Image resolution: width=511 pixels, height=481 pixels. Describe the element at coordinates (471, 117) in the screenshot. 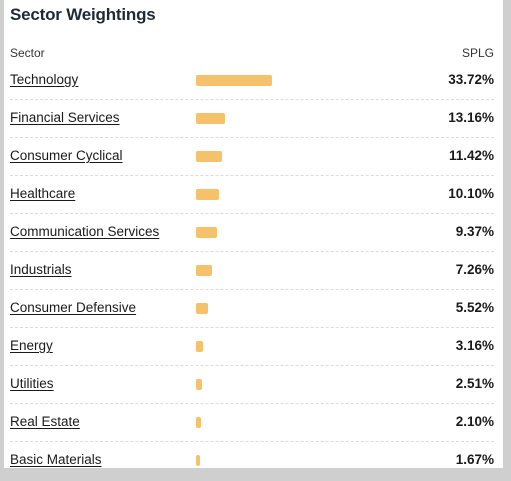

I see `weight-value: 13.16%` at that location.